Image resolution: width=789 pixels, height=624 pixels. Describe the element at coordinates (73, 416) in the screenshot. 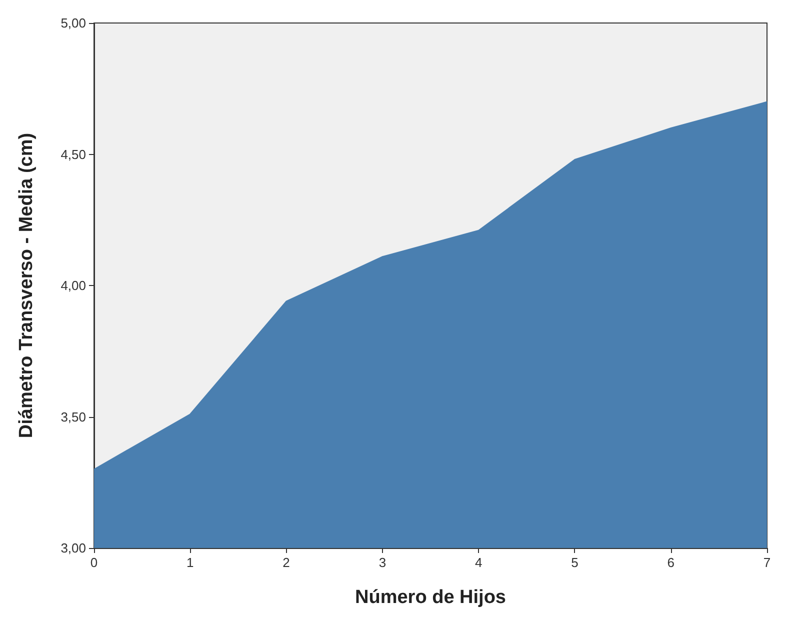

I see `y-tick-label: 3,50` at that location.